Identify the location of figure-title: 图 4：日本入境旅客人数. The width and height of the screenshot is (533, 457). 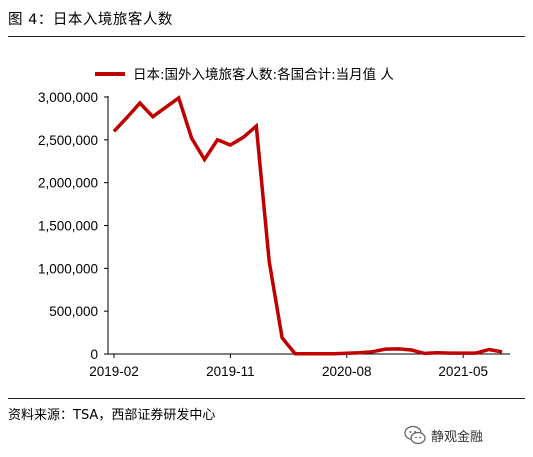
(90, 20).